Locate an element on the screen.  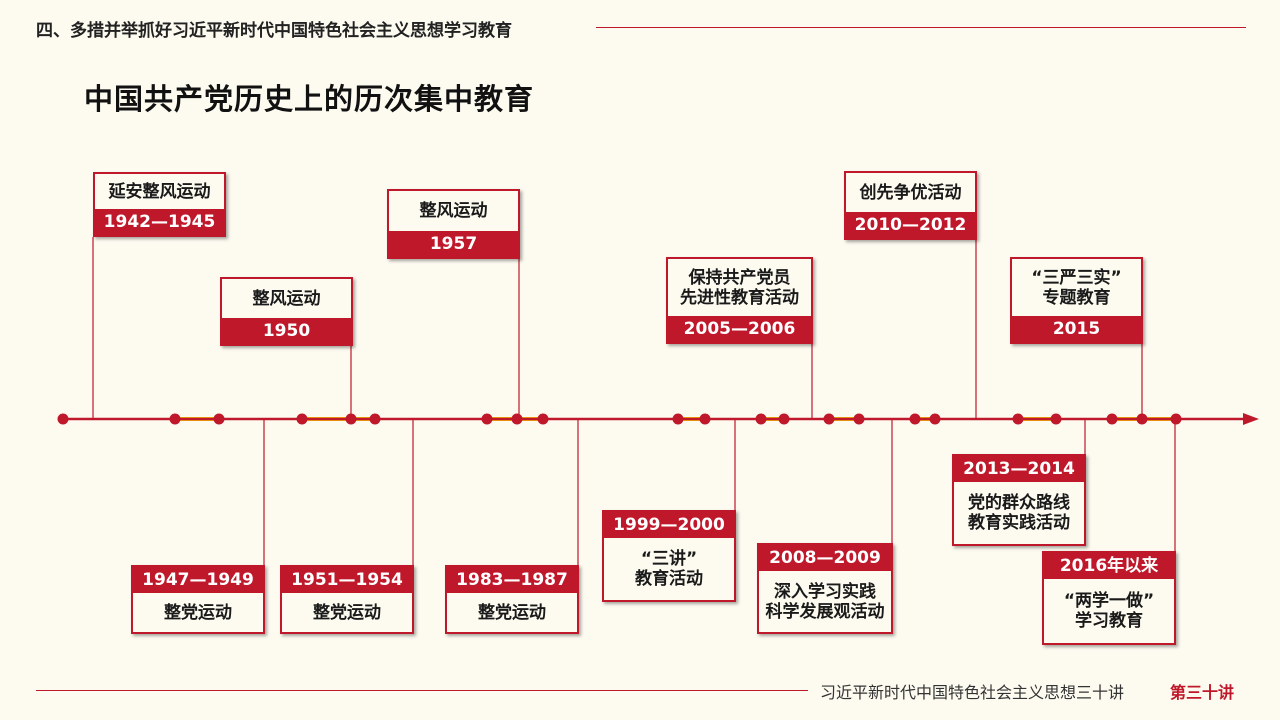
event-date: 2010—2012 is located at coordinates (910, 225).